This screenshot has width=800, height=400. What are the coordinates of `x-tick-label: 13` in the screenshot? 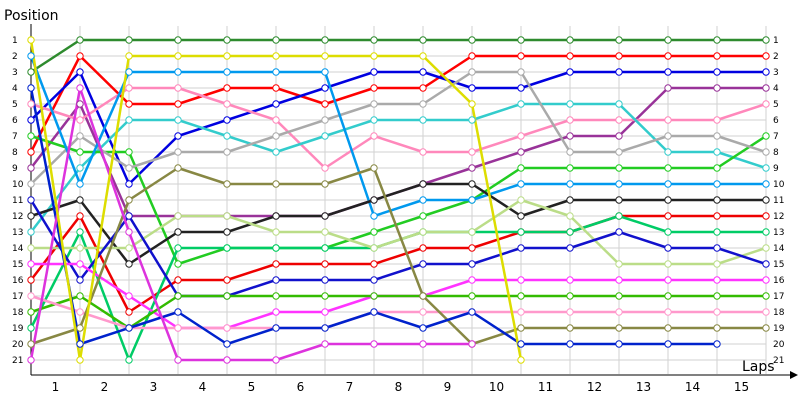 It's located at (643, 387).